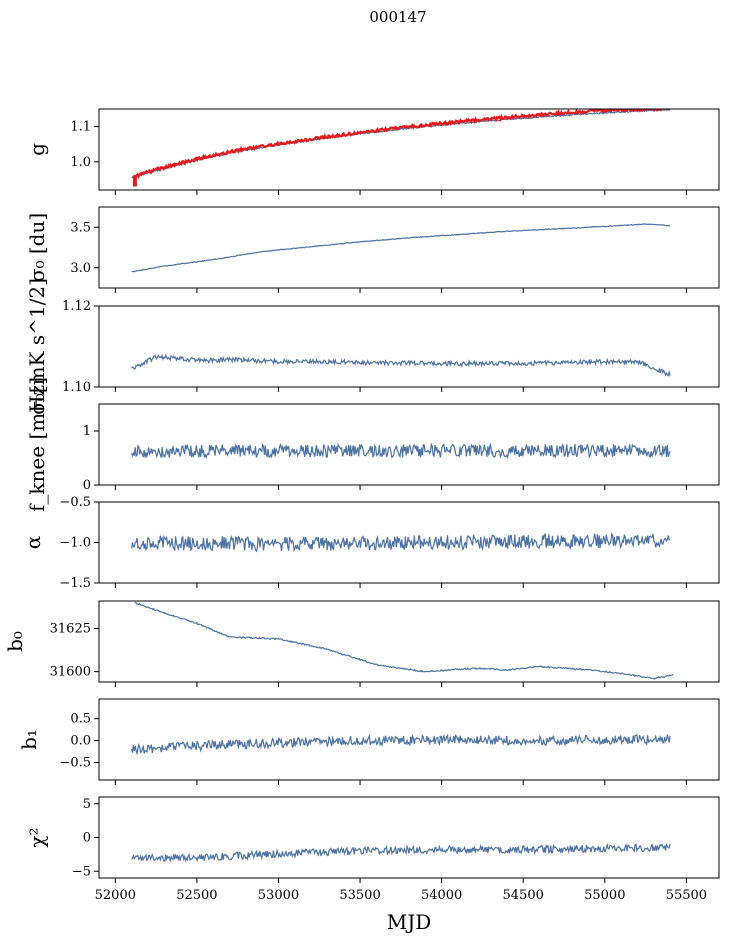 The height and width of the screenshot is (944, 729). Describe the element at coordinates (75, 583) in the screenshot. I see `panel-5-ytick-label: −1.5` at that location.